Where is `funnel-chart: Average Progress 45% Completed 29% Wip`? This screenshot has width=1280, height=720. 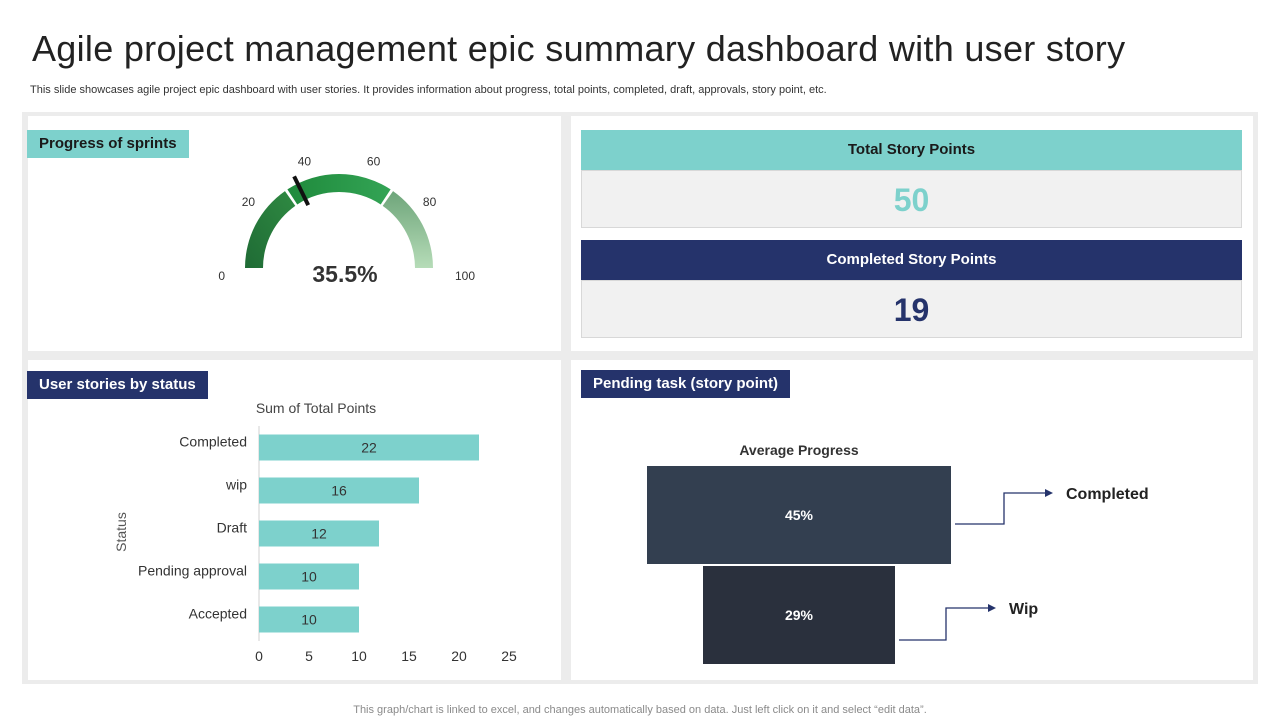
funnel-chart: Average Progress 45% Completed 29% Wip is located at coordinates (898, 553).